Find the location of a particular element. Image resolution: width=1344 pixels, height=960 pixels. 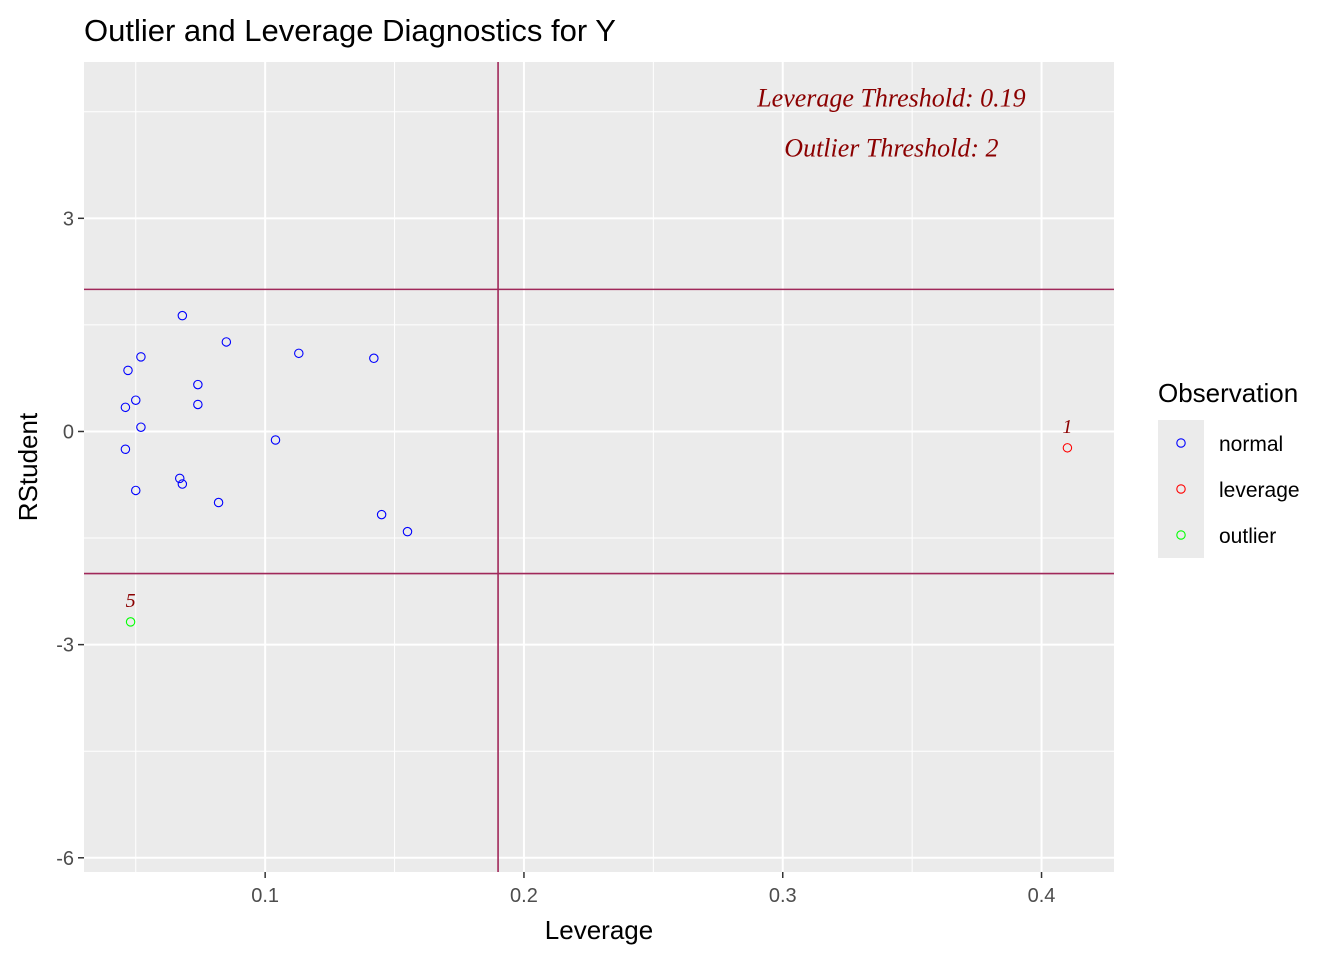

x-tick-label: 0.3 is located at coordinates (783, 896).